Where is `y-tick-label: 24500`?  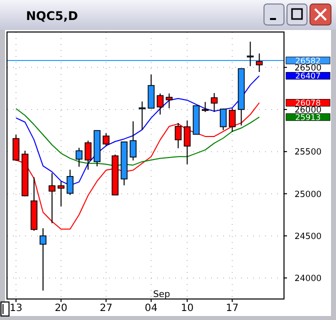 y-tick-label: 24500 is located at coordinates (308, 237).